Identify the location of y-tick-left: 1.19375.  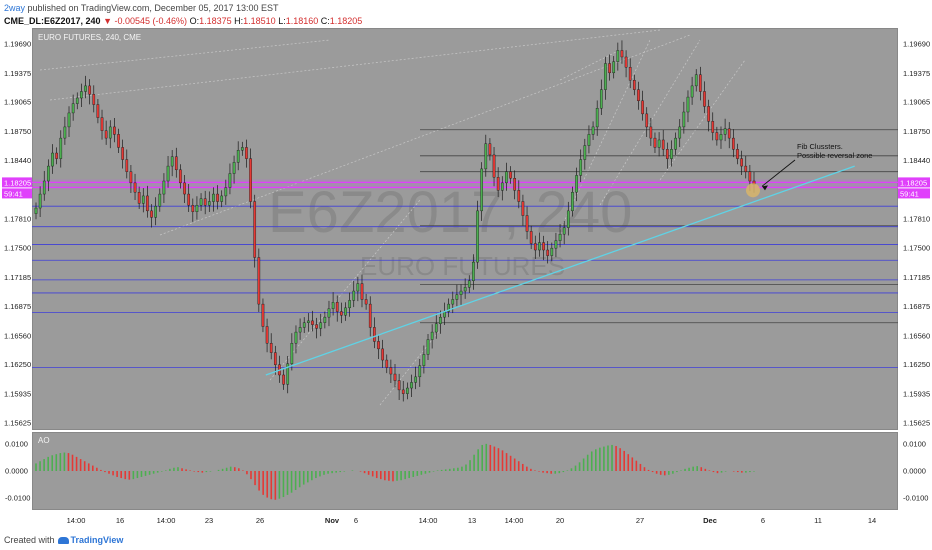
(17, 73).